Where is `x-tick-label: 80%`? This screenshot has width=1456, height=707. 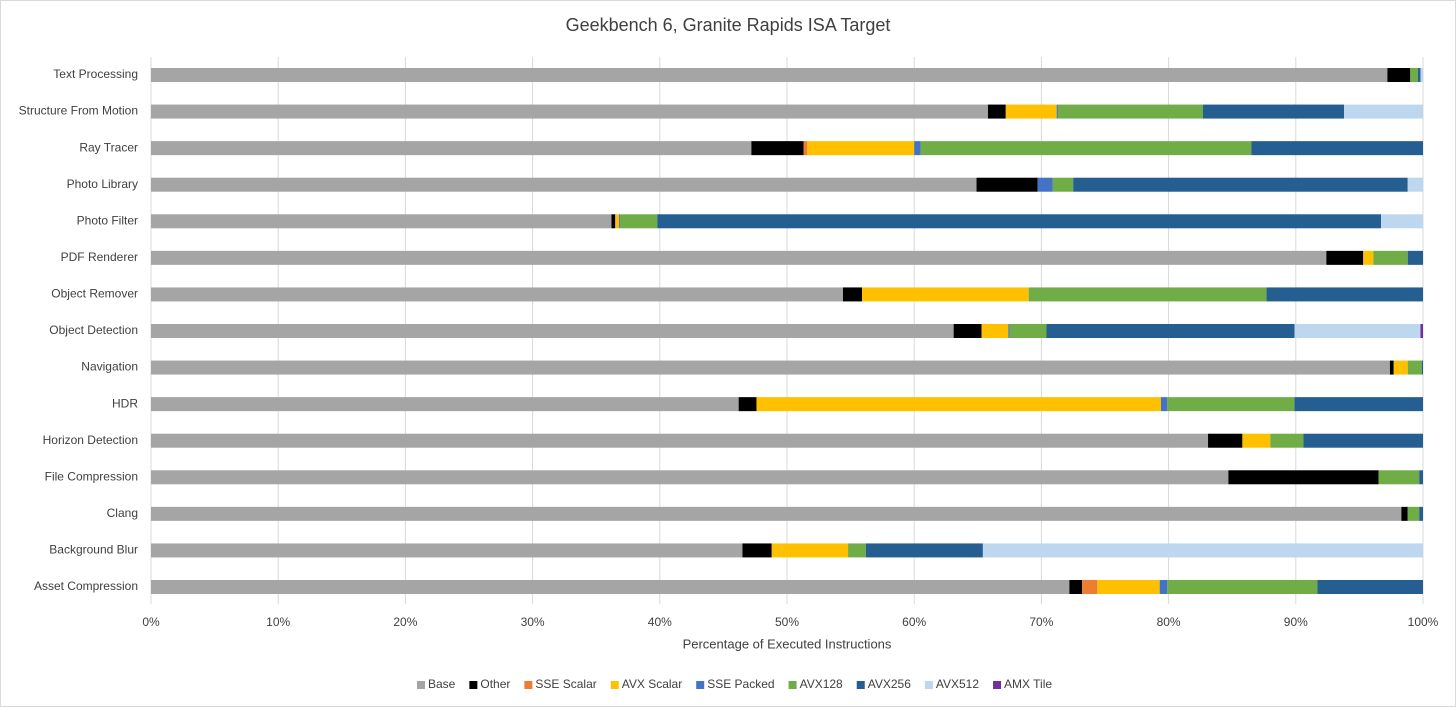 x-tick-label: 80% is located at coordinates (1169, 622).